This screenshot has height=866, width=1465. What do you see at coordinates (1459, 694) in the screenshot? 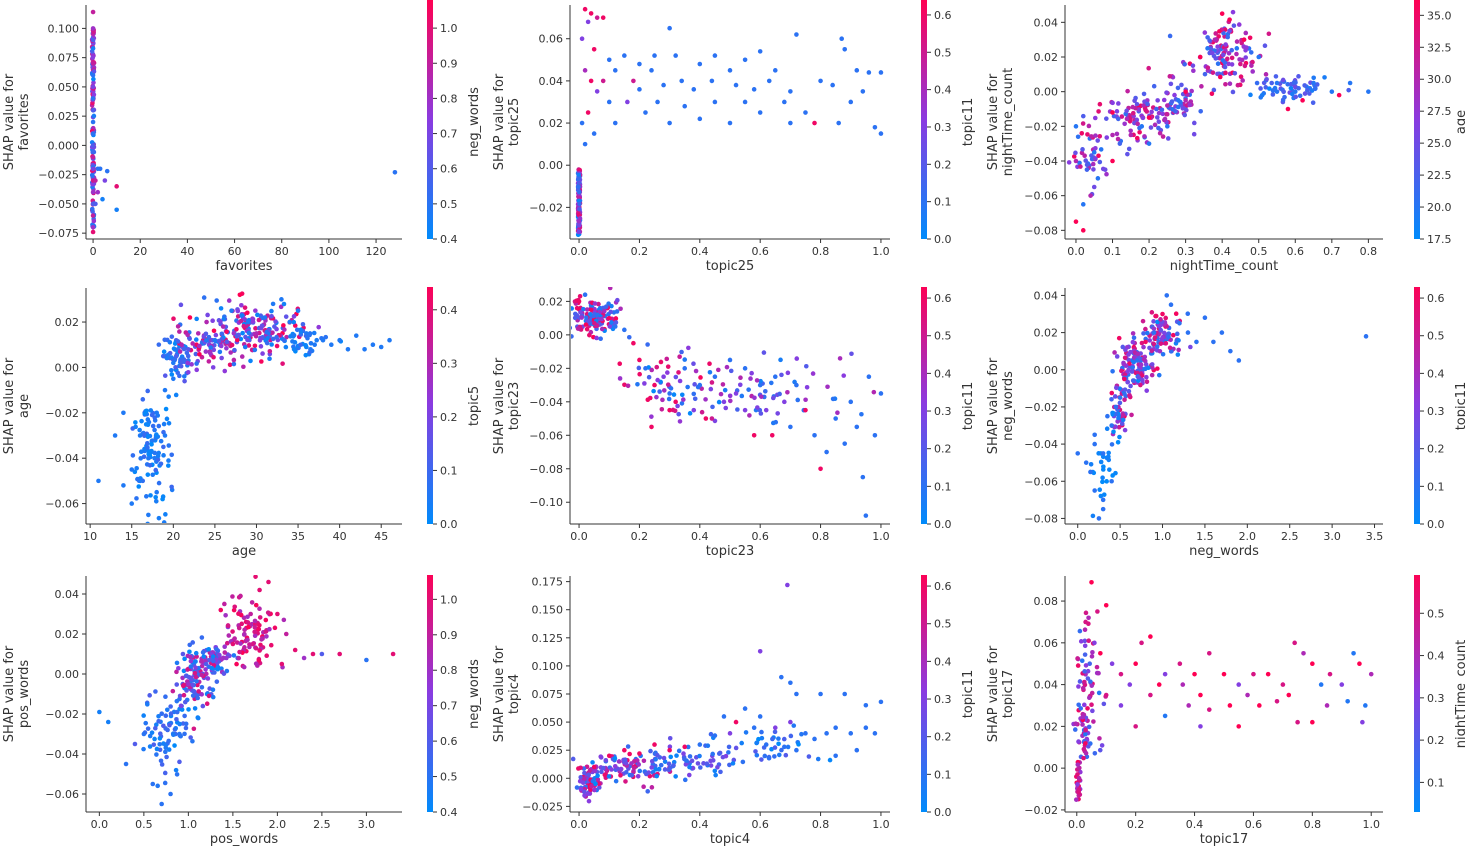
I see `colorbar-label: nightTime_count` at bounding box center [1459, 694].